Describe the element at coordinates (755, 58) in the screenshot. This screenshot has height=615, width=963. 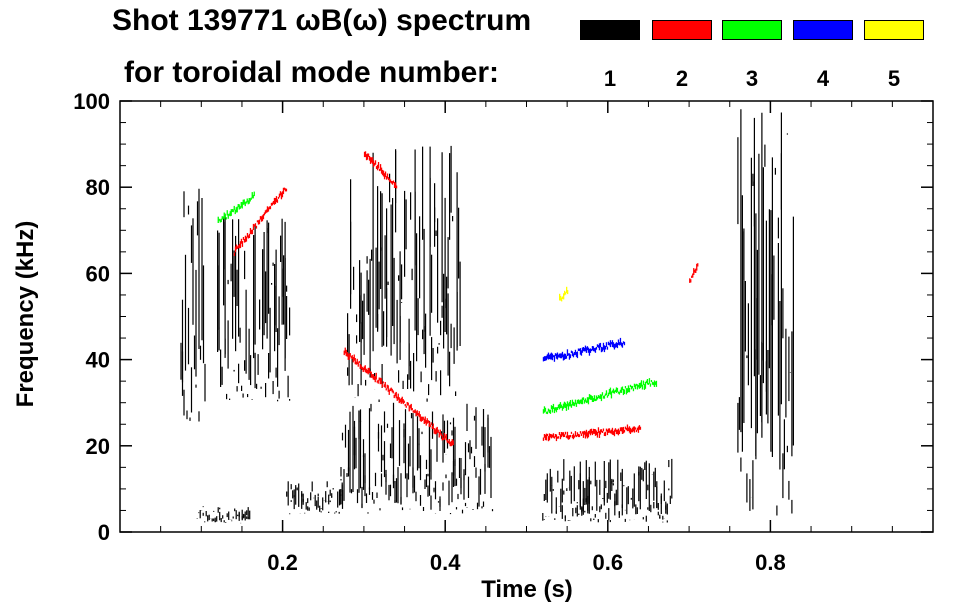
I see `legend: 1 2 3 4 5` at that location.